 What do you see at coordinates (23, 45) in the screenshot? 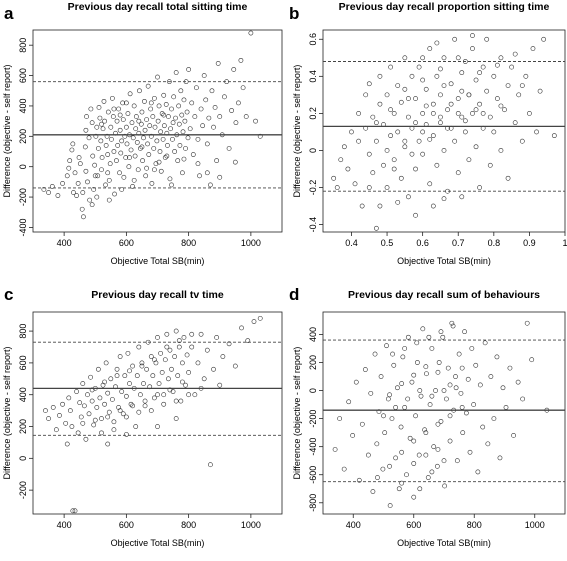
I see `y-tick-label: 800` at bounding box center [23, 45].